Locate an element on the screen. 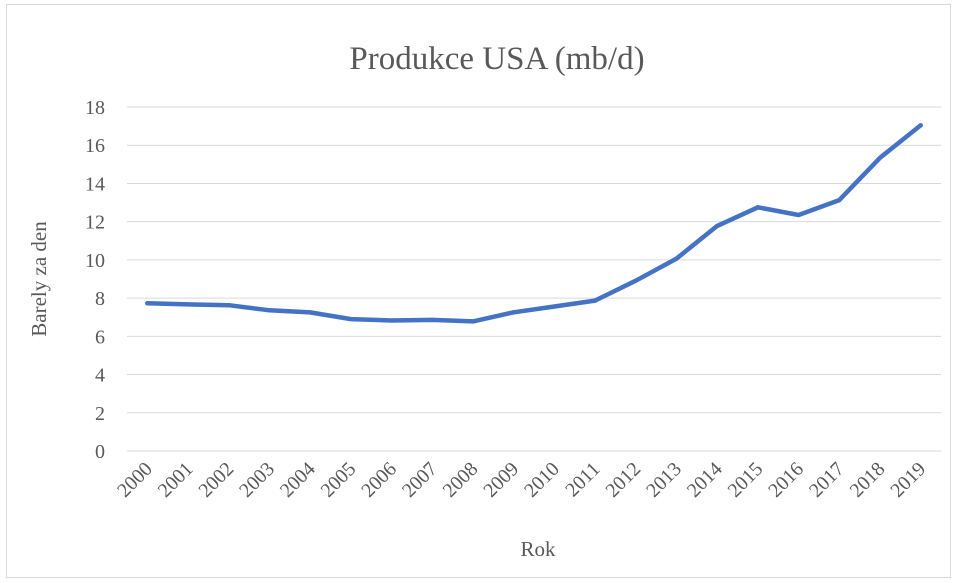  x-tick-label: 2012 is located at coordinates (623, 480).